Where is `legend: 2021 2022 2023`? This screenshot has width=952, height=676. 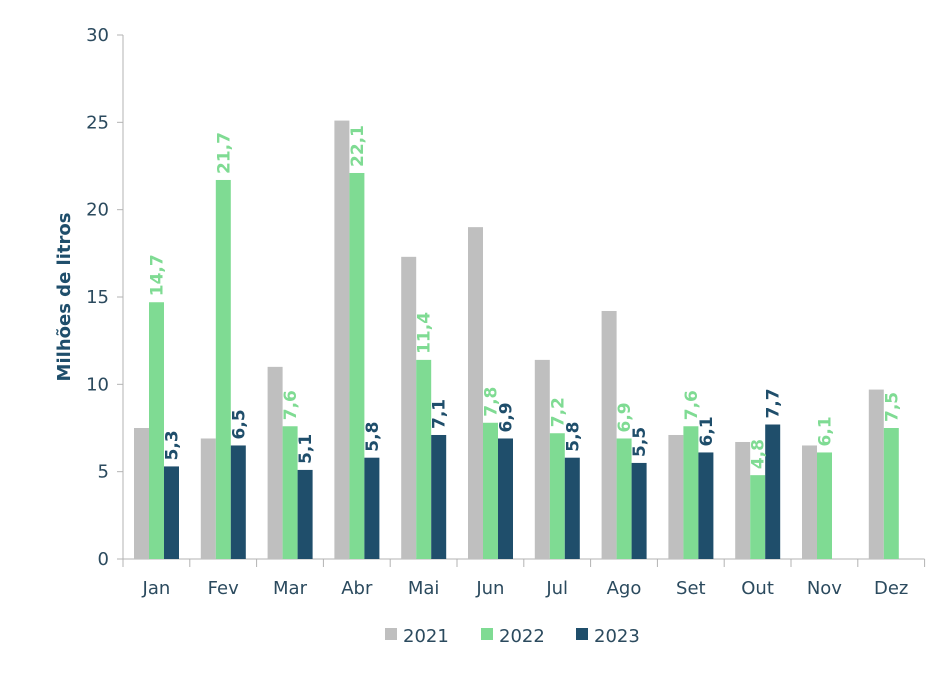
legend: 2021 2022 2023 is located at coordinates (512, 636).